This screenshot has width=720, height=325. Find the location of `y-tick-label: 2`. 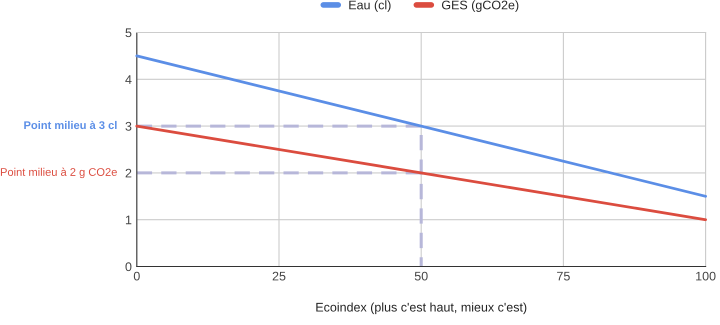

y-tick-label: 2 is located at coordinates (129, 173).